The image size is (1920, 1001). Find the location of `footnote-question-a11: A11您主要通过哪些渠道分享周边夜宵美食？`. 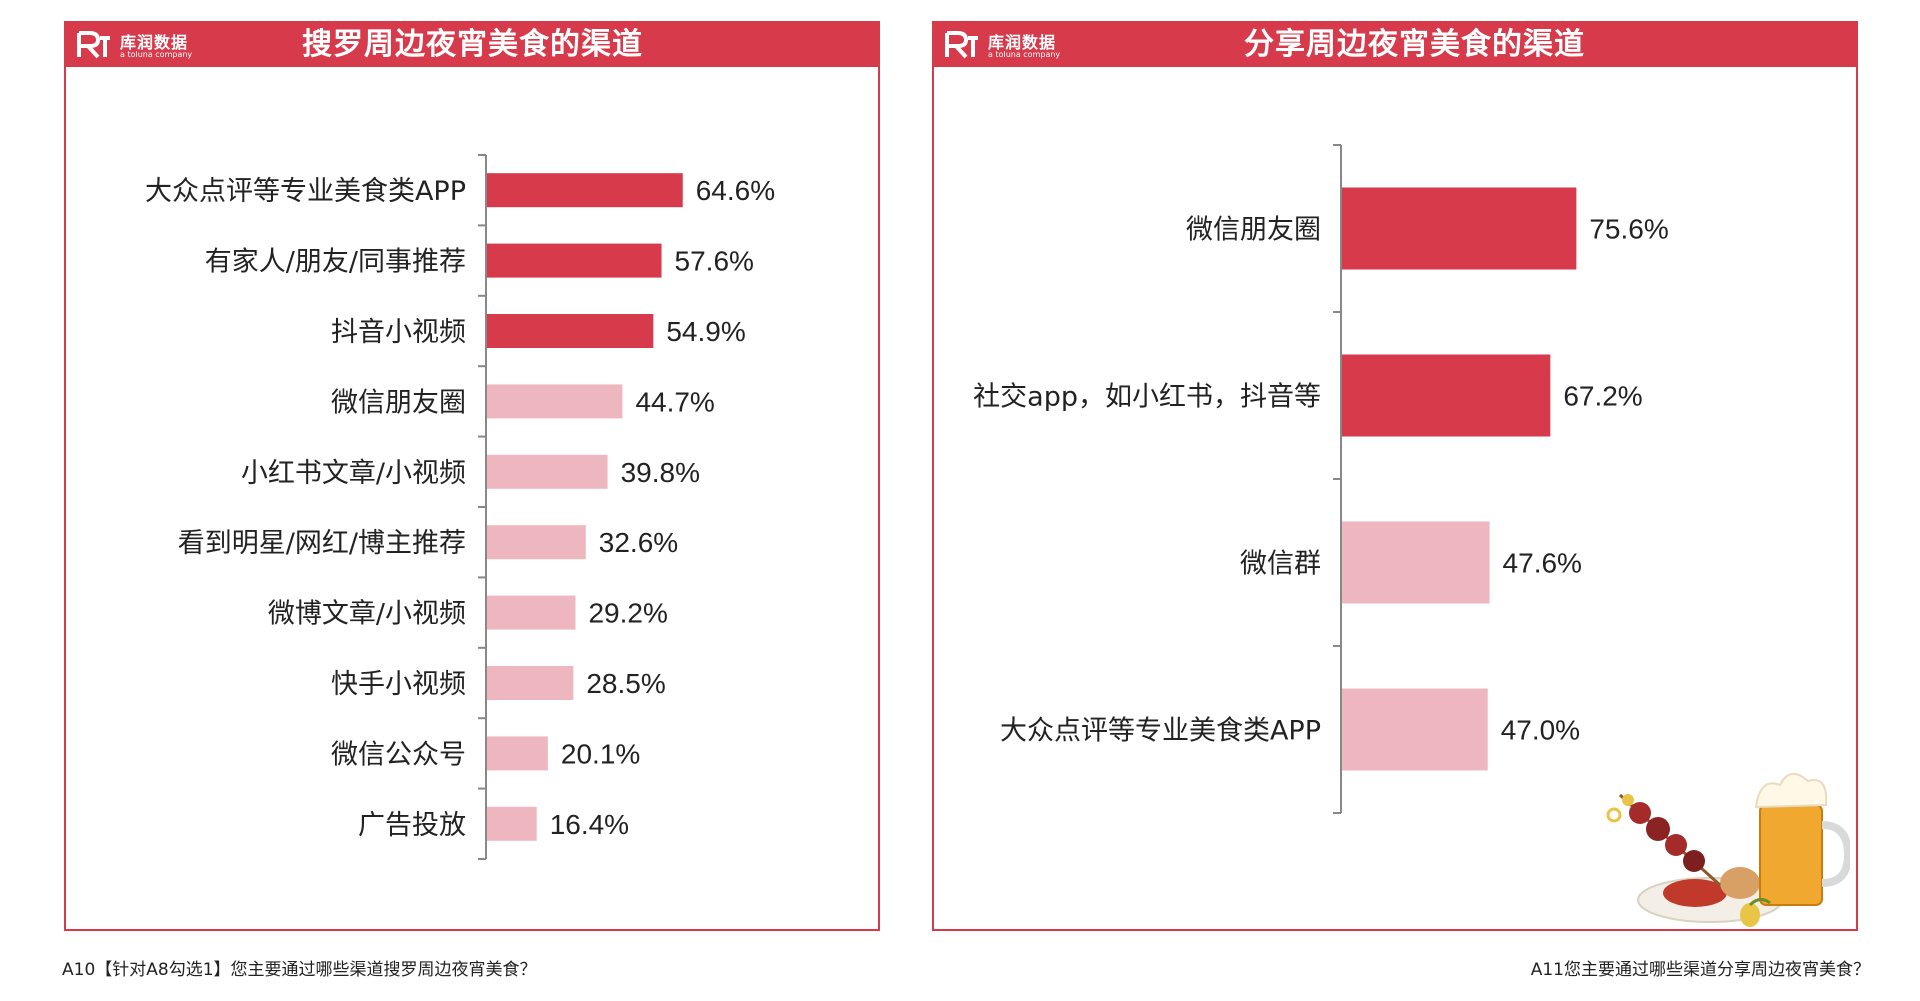

footnote-question-a11: A11您主要通过哪些渠道分享周边夜宵美食？ is located at coordinates (1700, 970).